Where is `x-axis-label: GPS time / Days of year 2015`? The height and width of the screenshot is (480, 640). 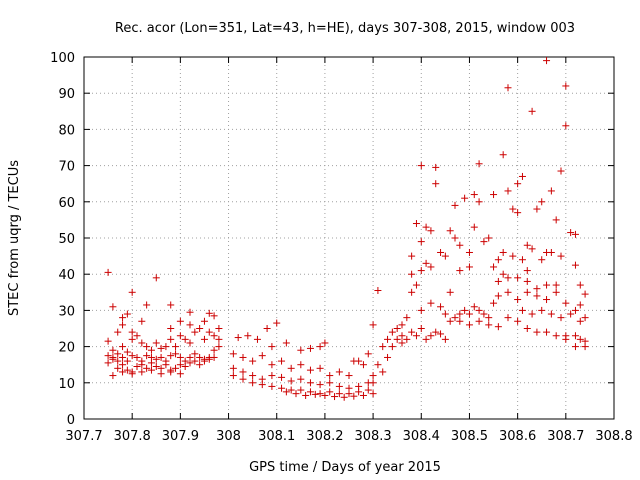 x-axis-label: GPS time / Days of year 2015 is located at coordinates (345, 467).